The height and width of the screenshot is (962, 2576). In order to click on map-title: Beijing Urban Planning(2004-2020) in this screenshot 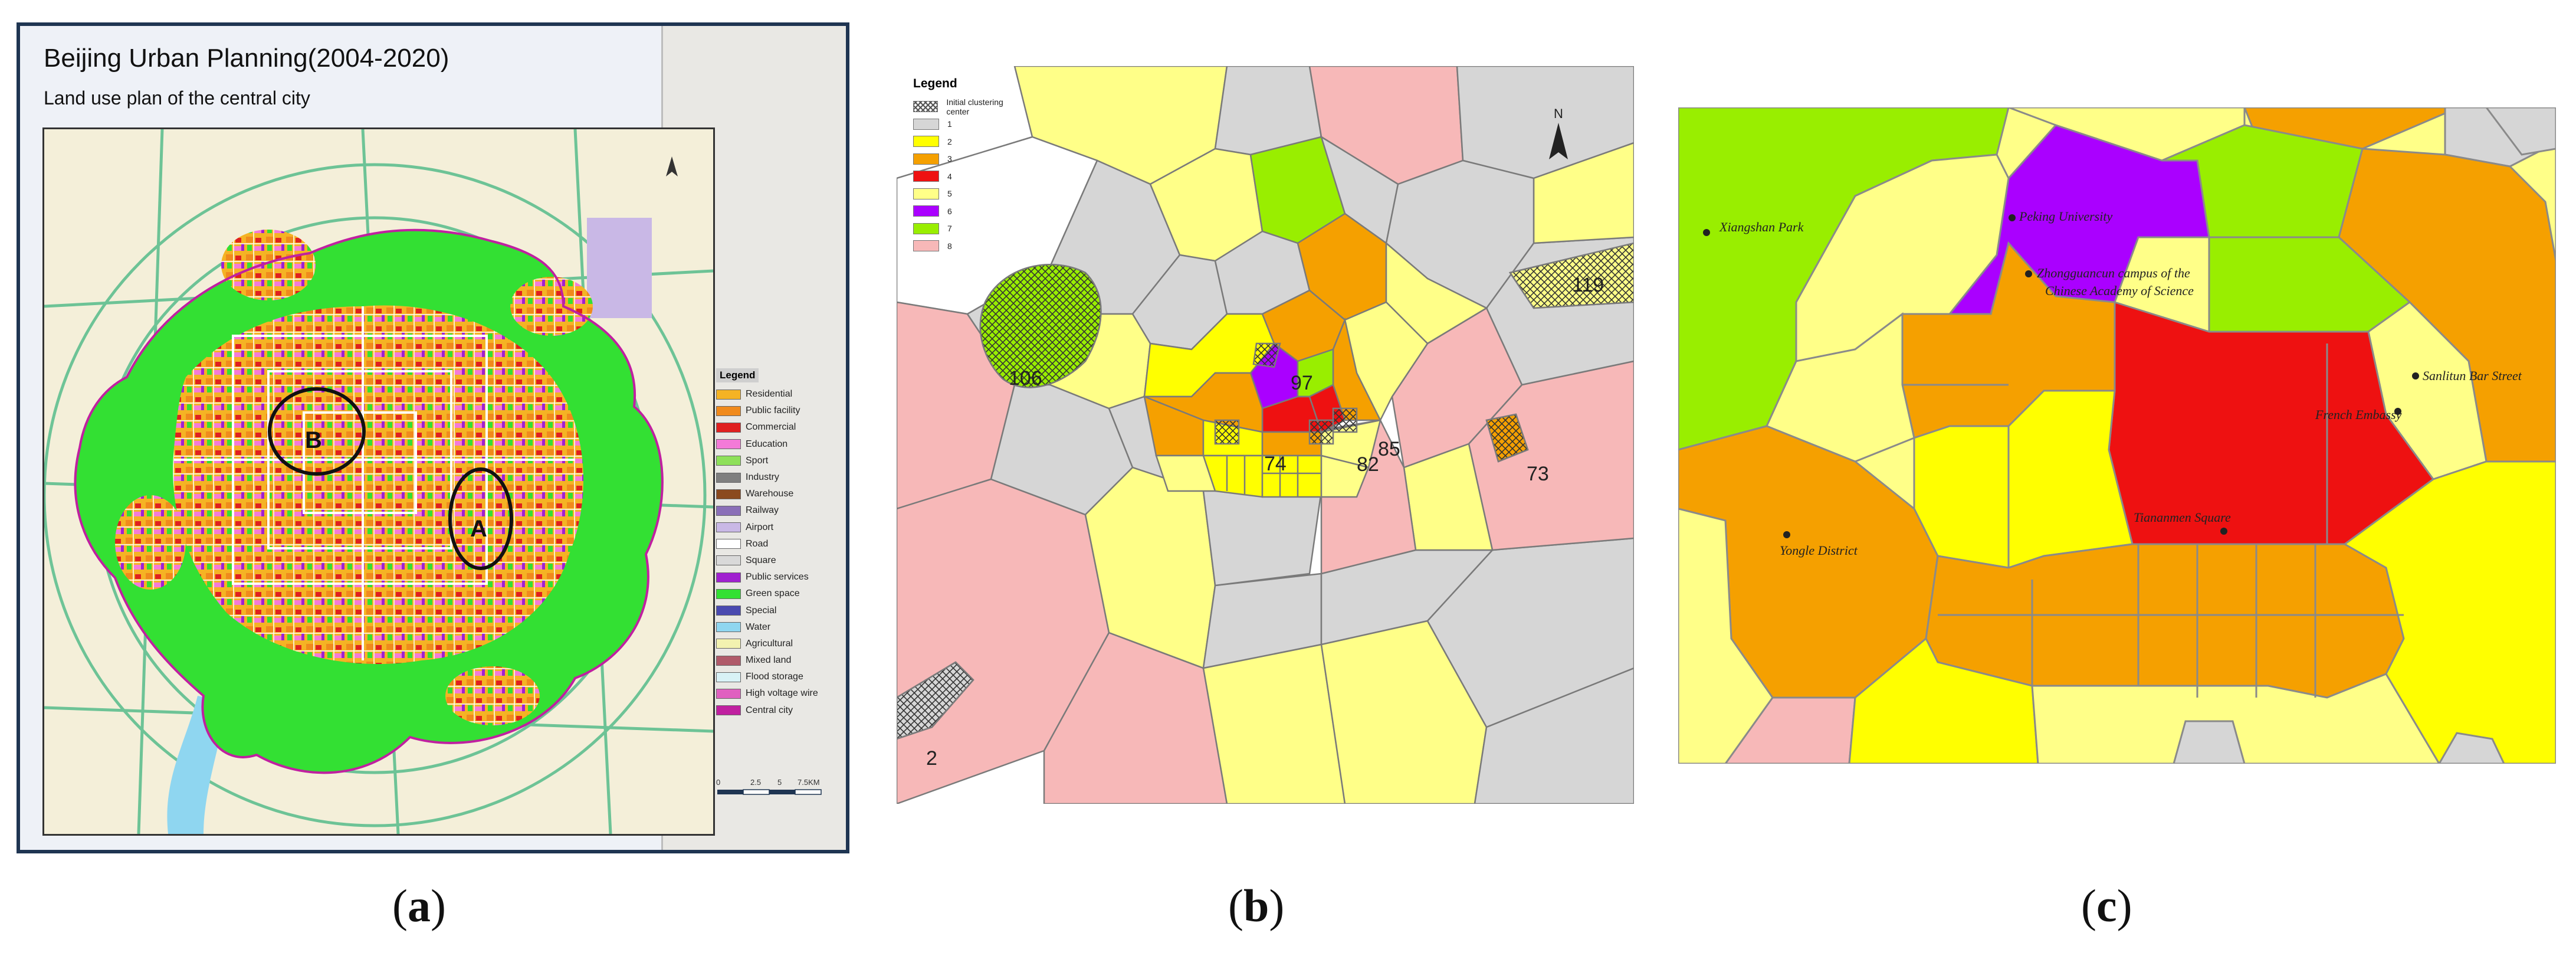, I will do `click(246, 58)`.